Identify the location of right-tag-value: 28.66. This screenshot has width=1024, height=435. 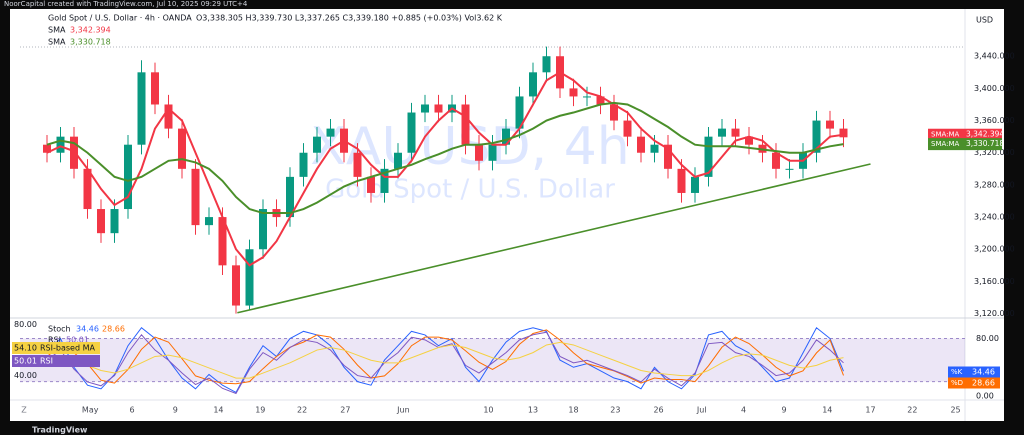
(983, 383).